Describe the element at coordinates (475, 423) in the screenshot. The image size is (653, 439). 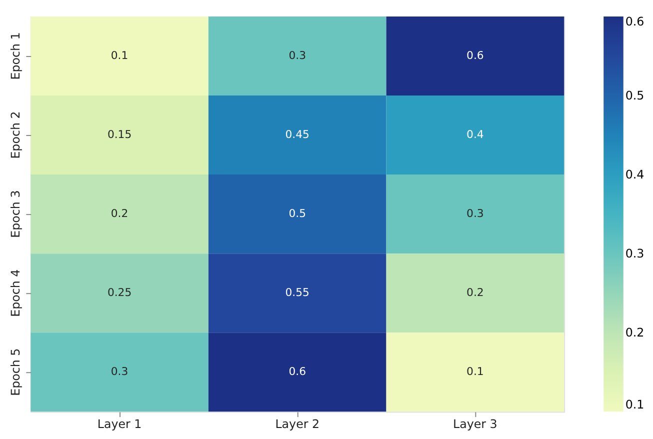
I see `x-tick-label: Layer 3` at that location.